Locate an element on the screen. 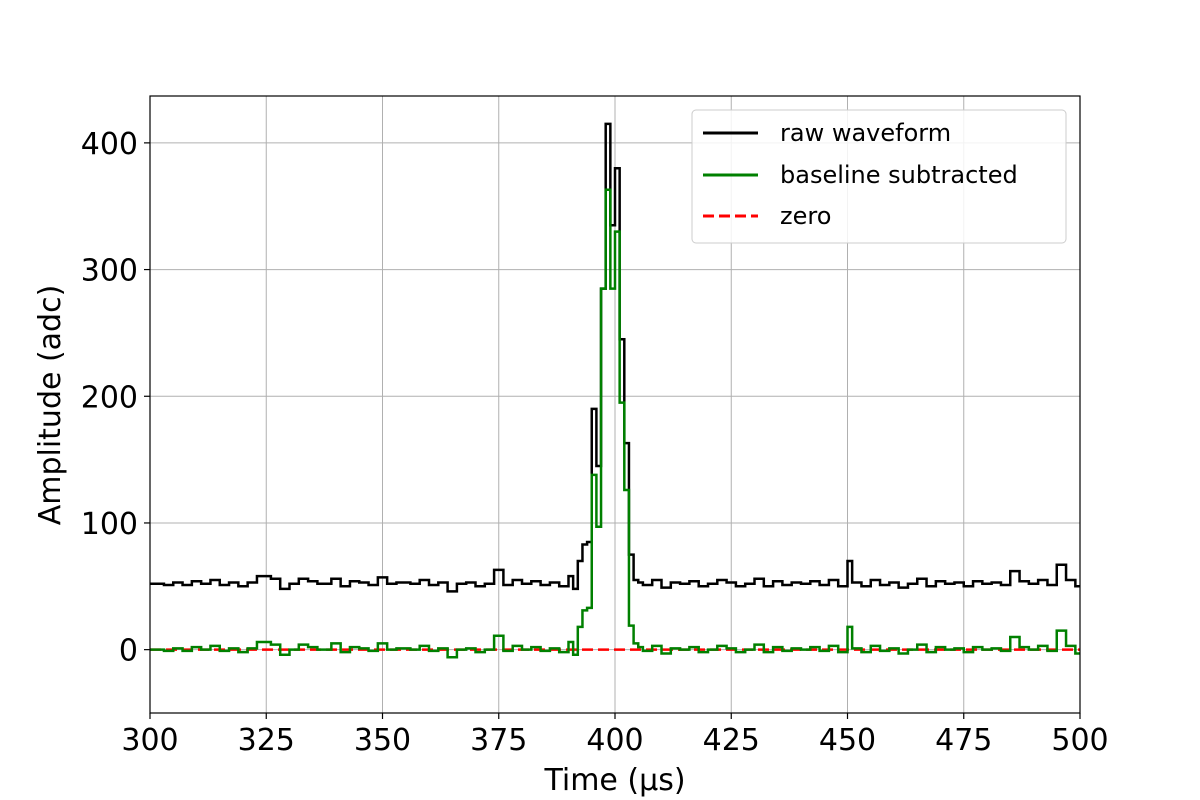  y-tick-label: 400 is located at coordinates (109, 144).